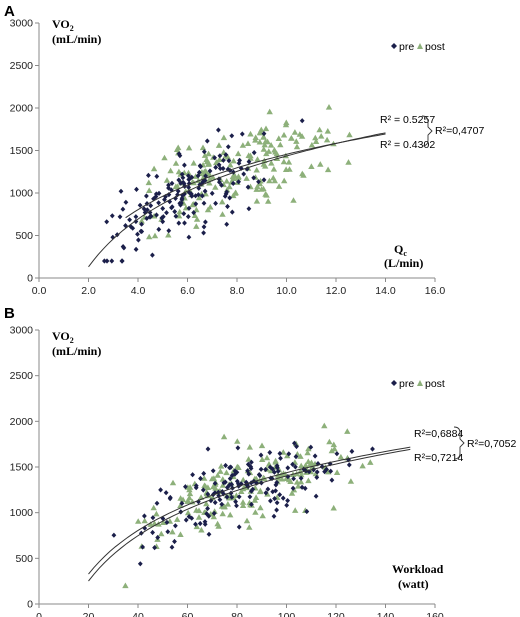  Describe the element at coordinates (459, 443) in the screenshot. I see `panel-b-bracket` at that location.